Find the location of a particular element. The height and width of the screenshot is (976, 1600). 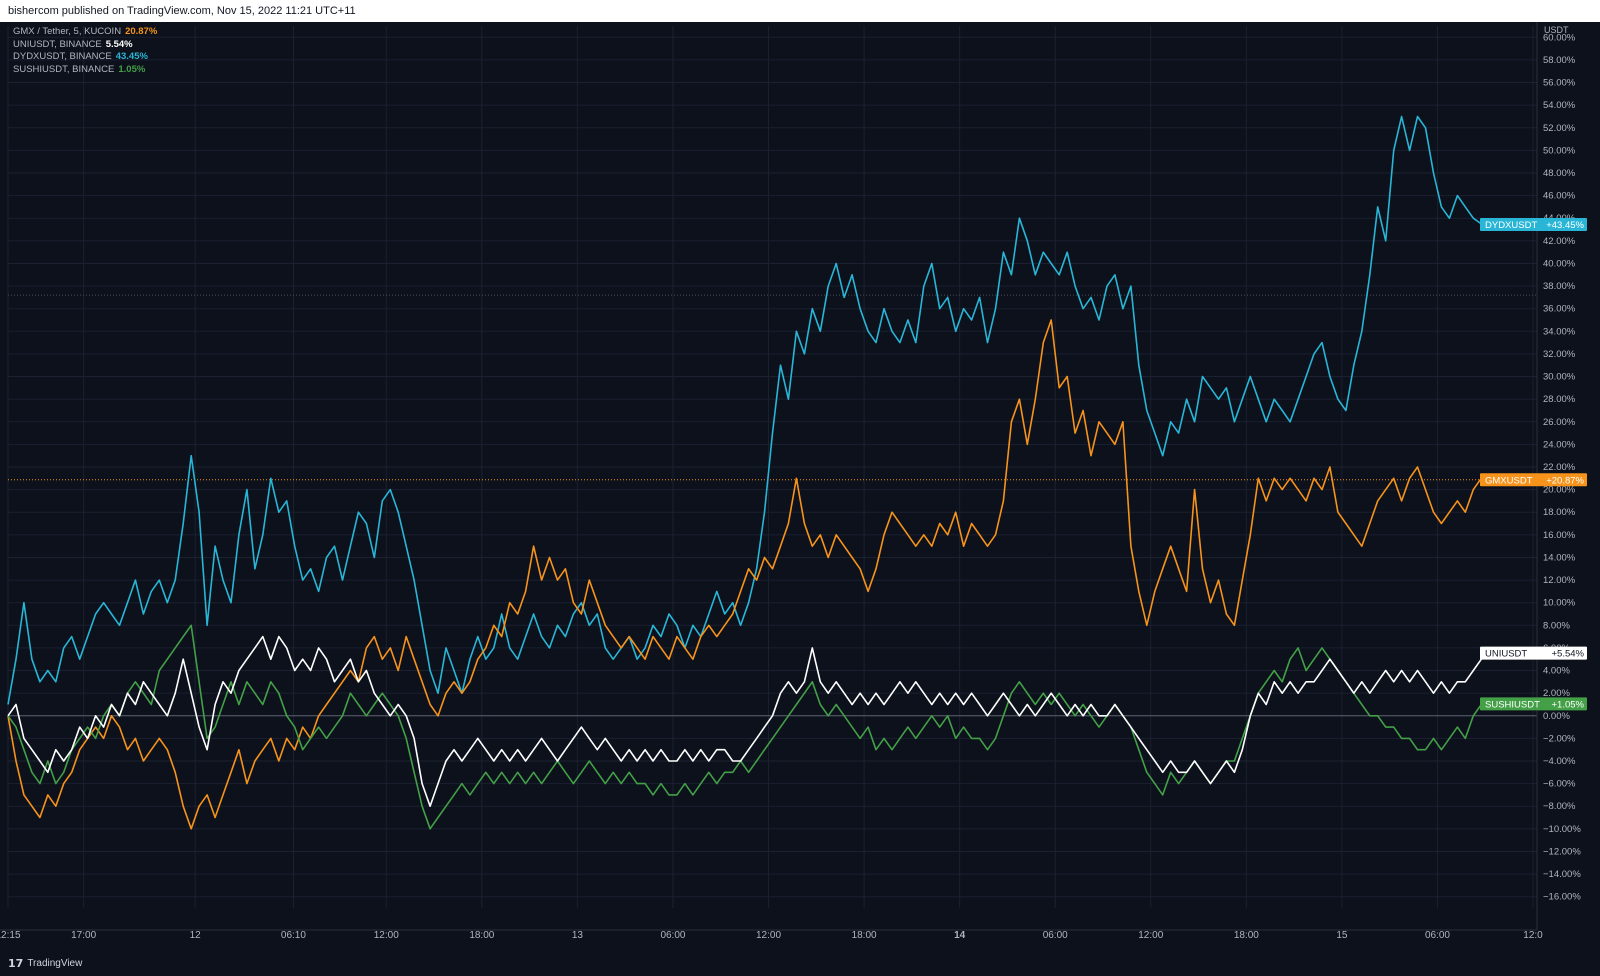

y-tick-label: 50.00% is located at coordinates (1559, 150).